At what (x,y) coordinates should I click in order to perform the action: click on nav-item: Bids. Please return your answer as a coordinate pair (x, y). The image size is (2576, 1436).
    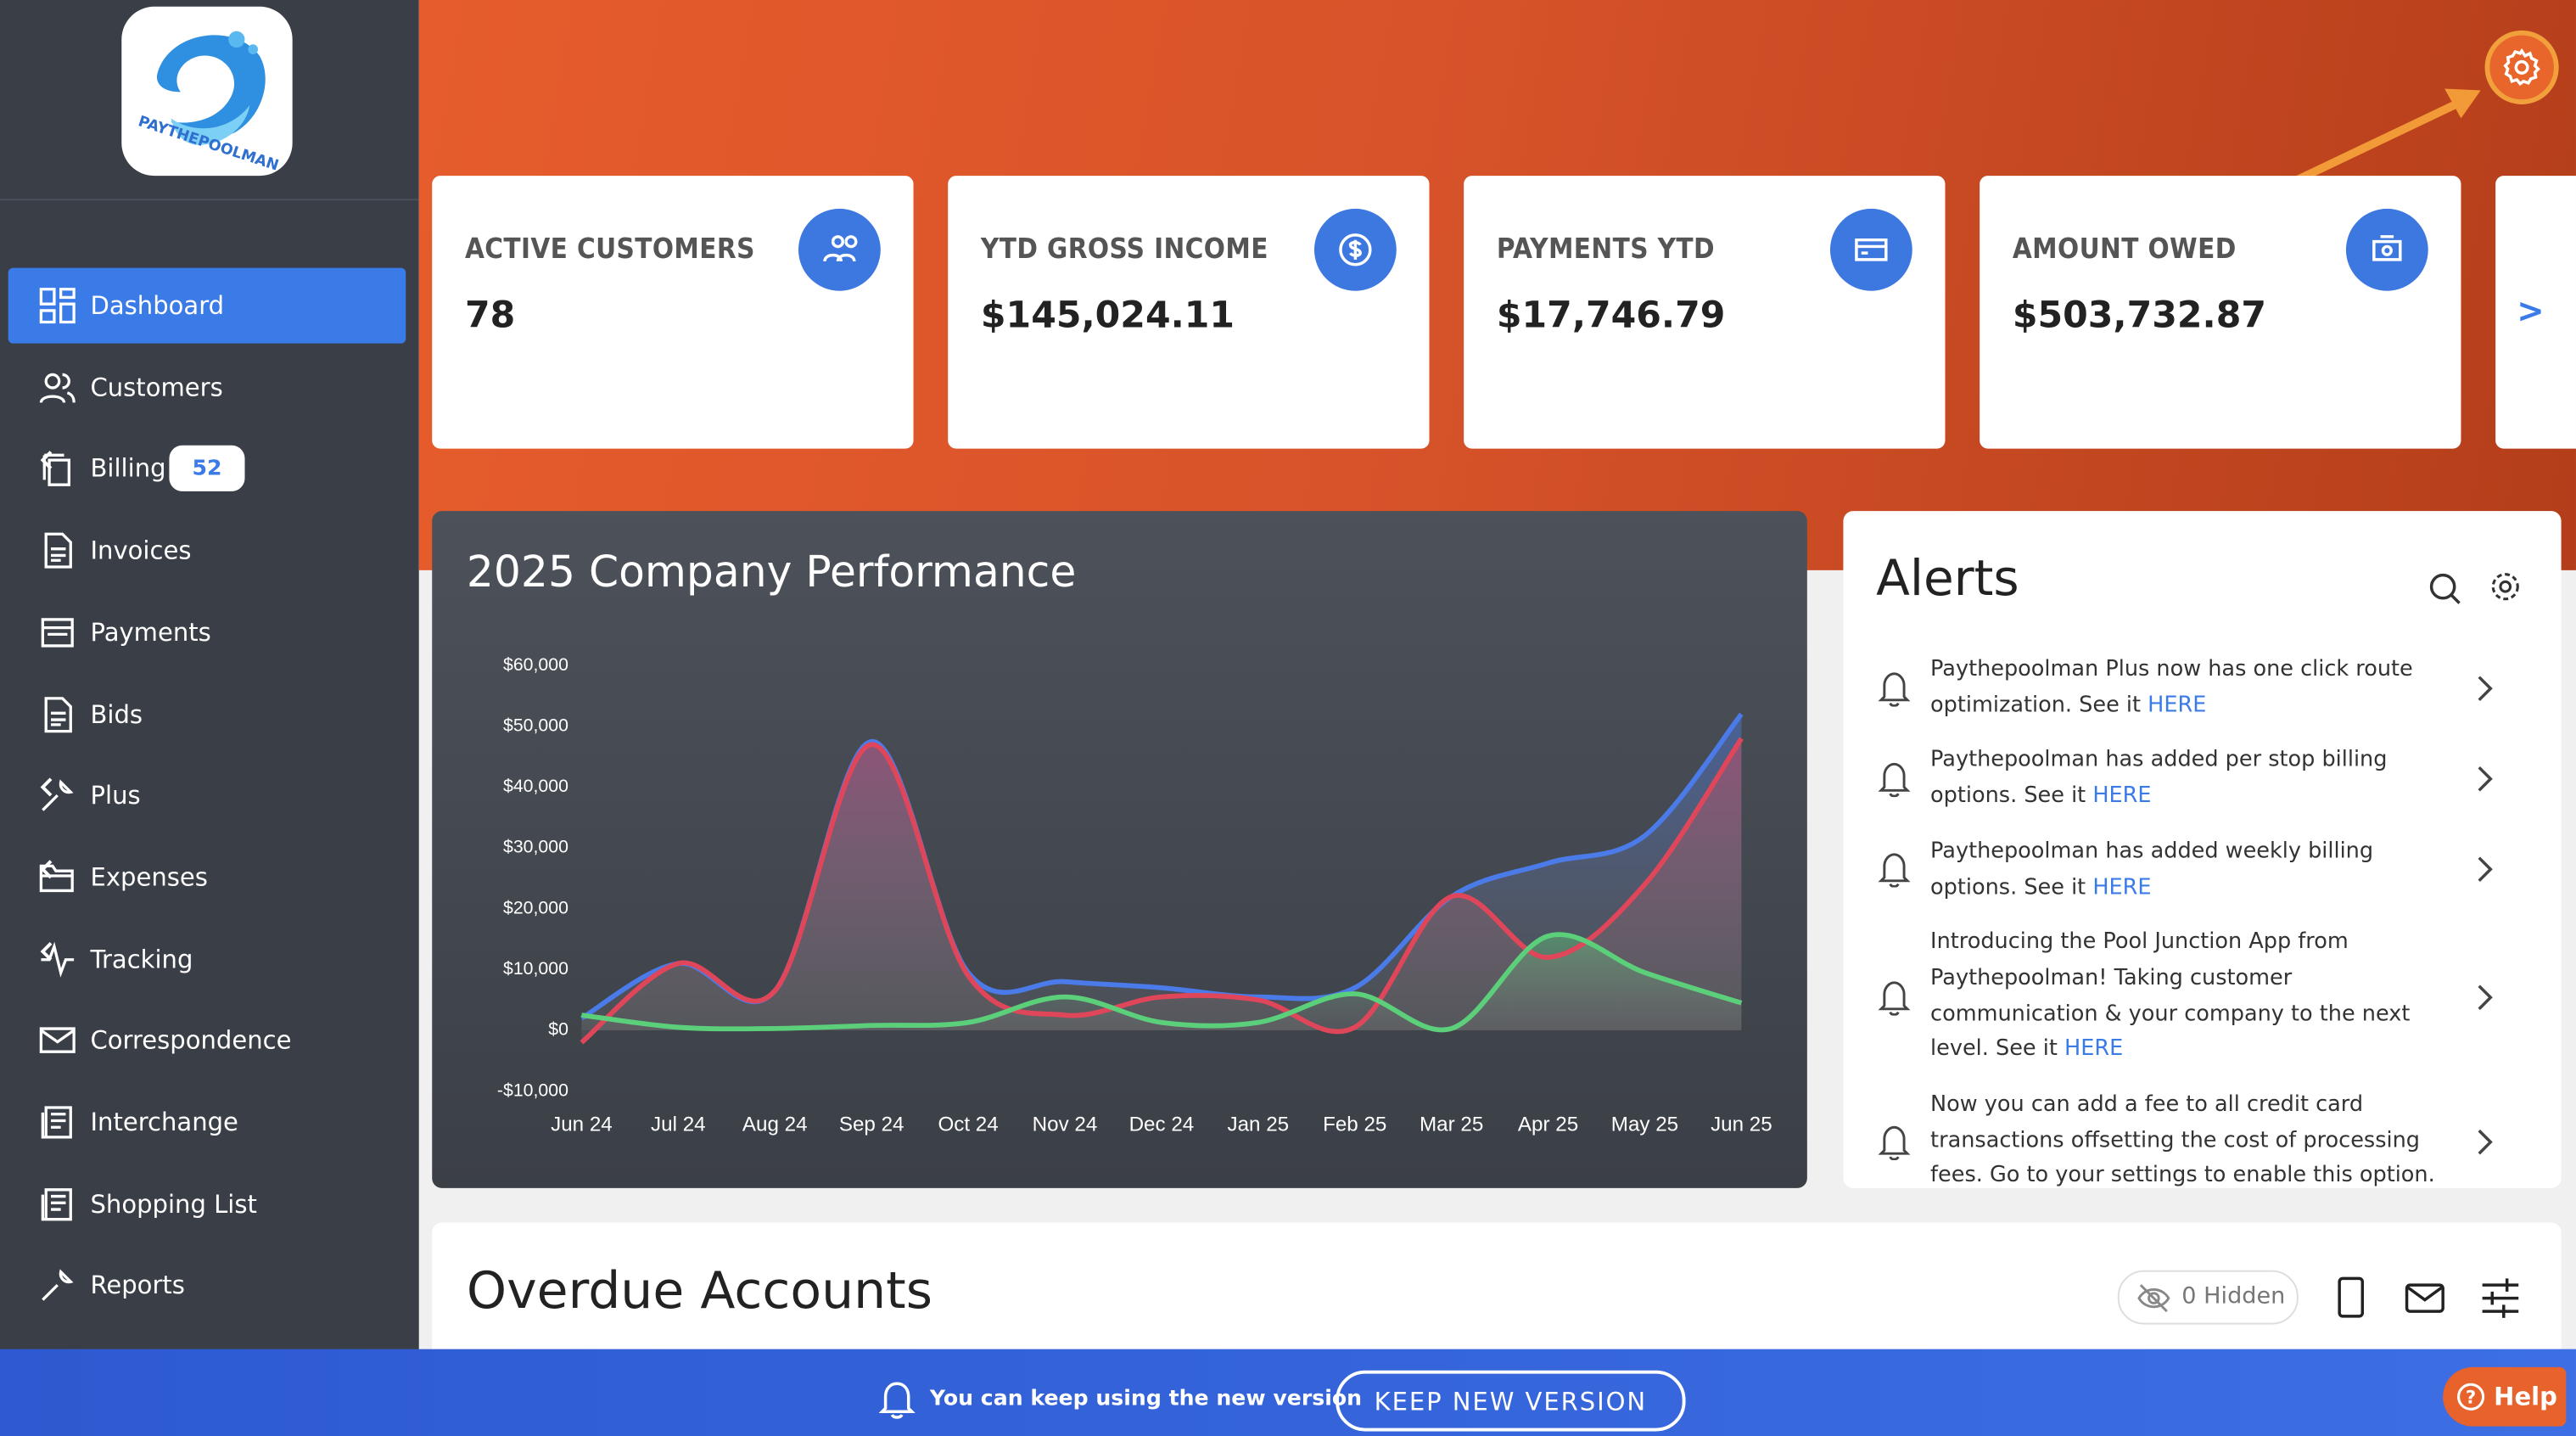
    Looking at the image, I should click on (207, 714).